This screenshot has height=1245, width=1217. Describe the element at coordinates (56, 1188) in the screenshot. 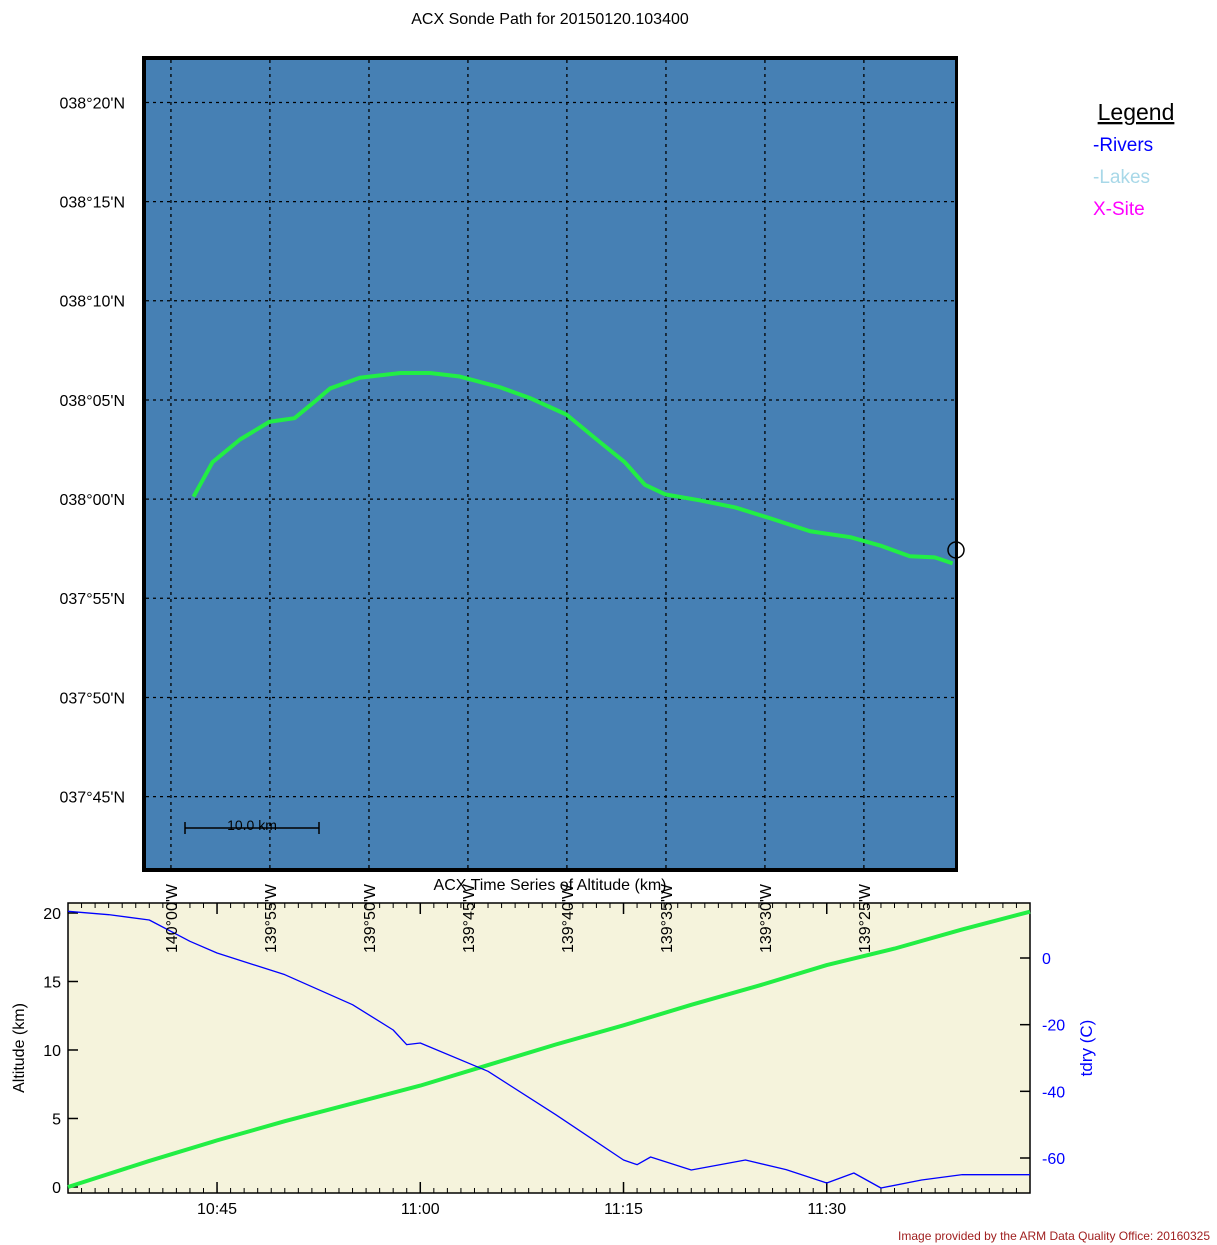

I see `y-tick-label: 0` at that location.